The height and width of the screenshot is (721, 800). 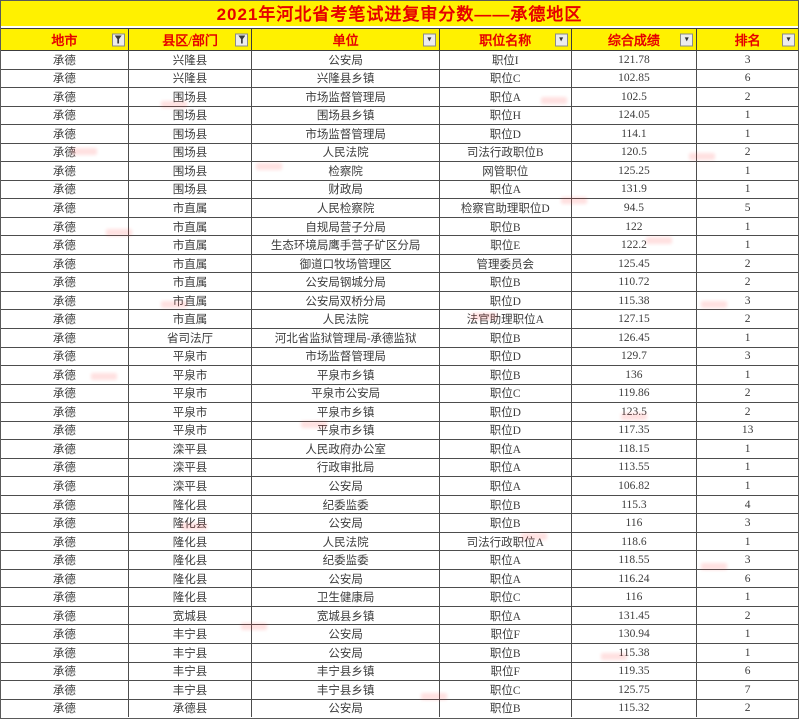 I want to click on cell-position-name: 管理委员会, so click(x=506, y=263).